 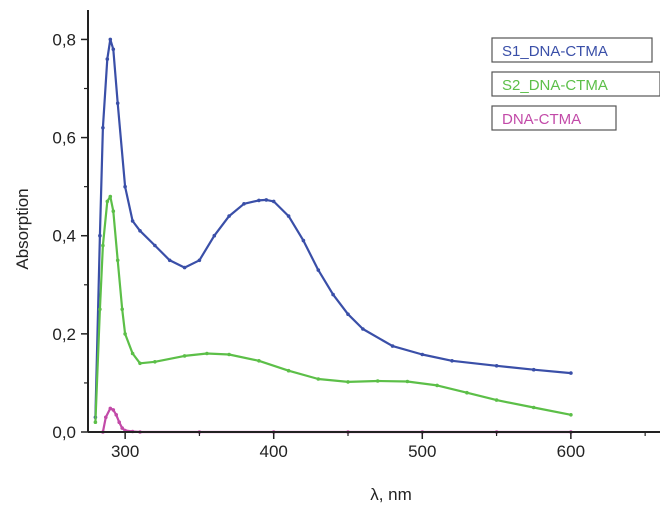 I want to click on x-tick-label: 500, so click(x=422, y=451).